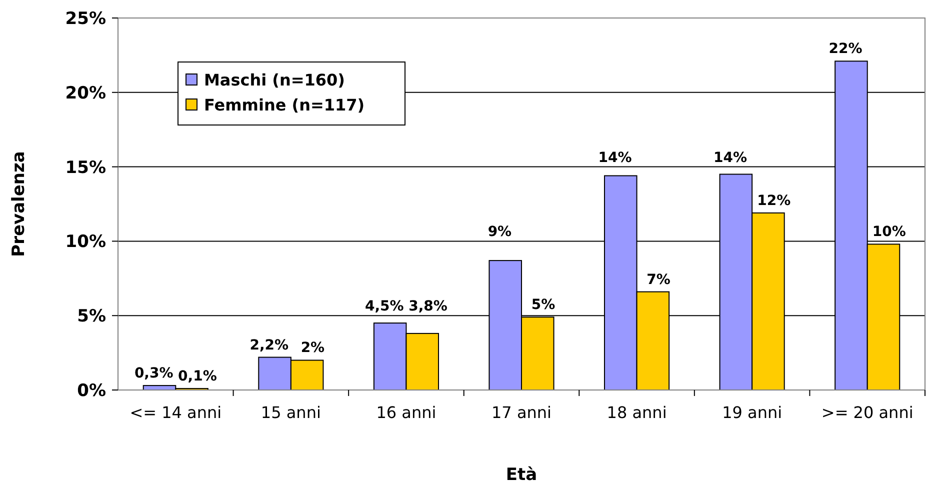 The width and height of the screenshot is (935, 490). What do you see at coordinates (91, 390) in the screenshot?
I see `y-tick-label: 0%` at bounding box center [91, 390].